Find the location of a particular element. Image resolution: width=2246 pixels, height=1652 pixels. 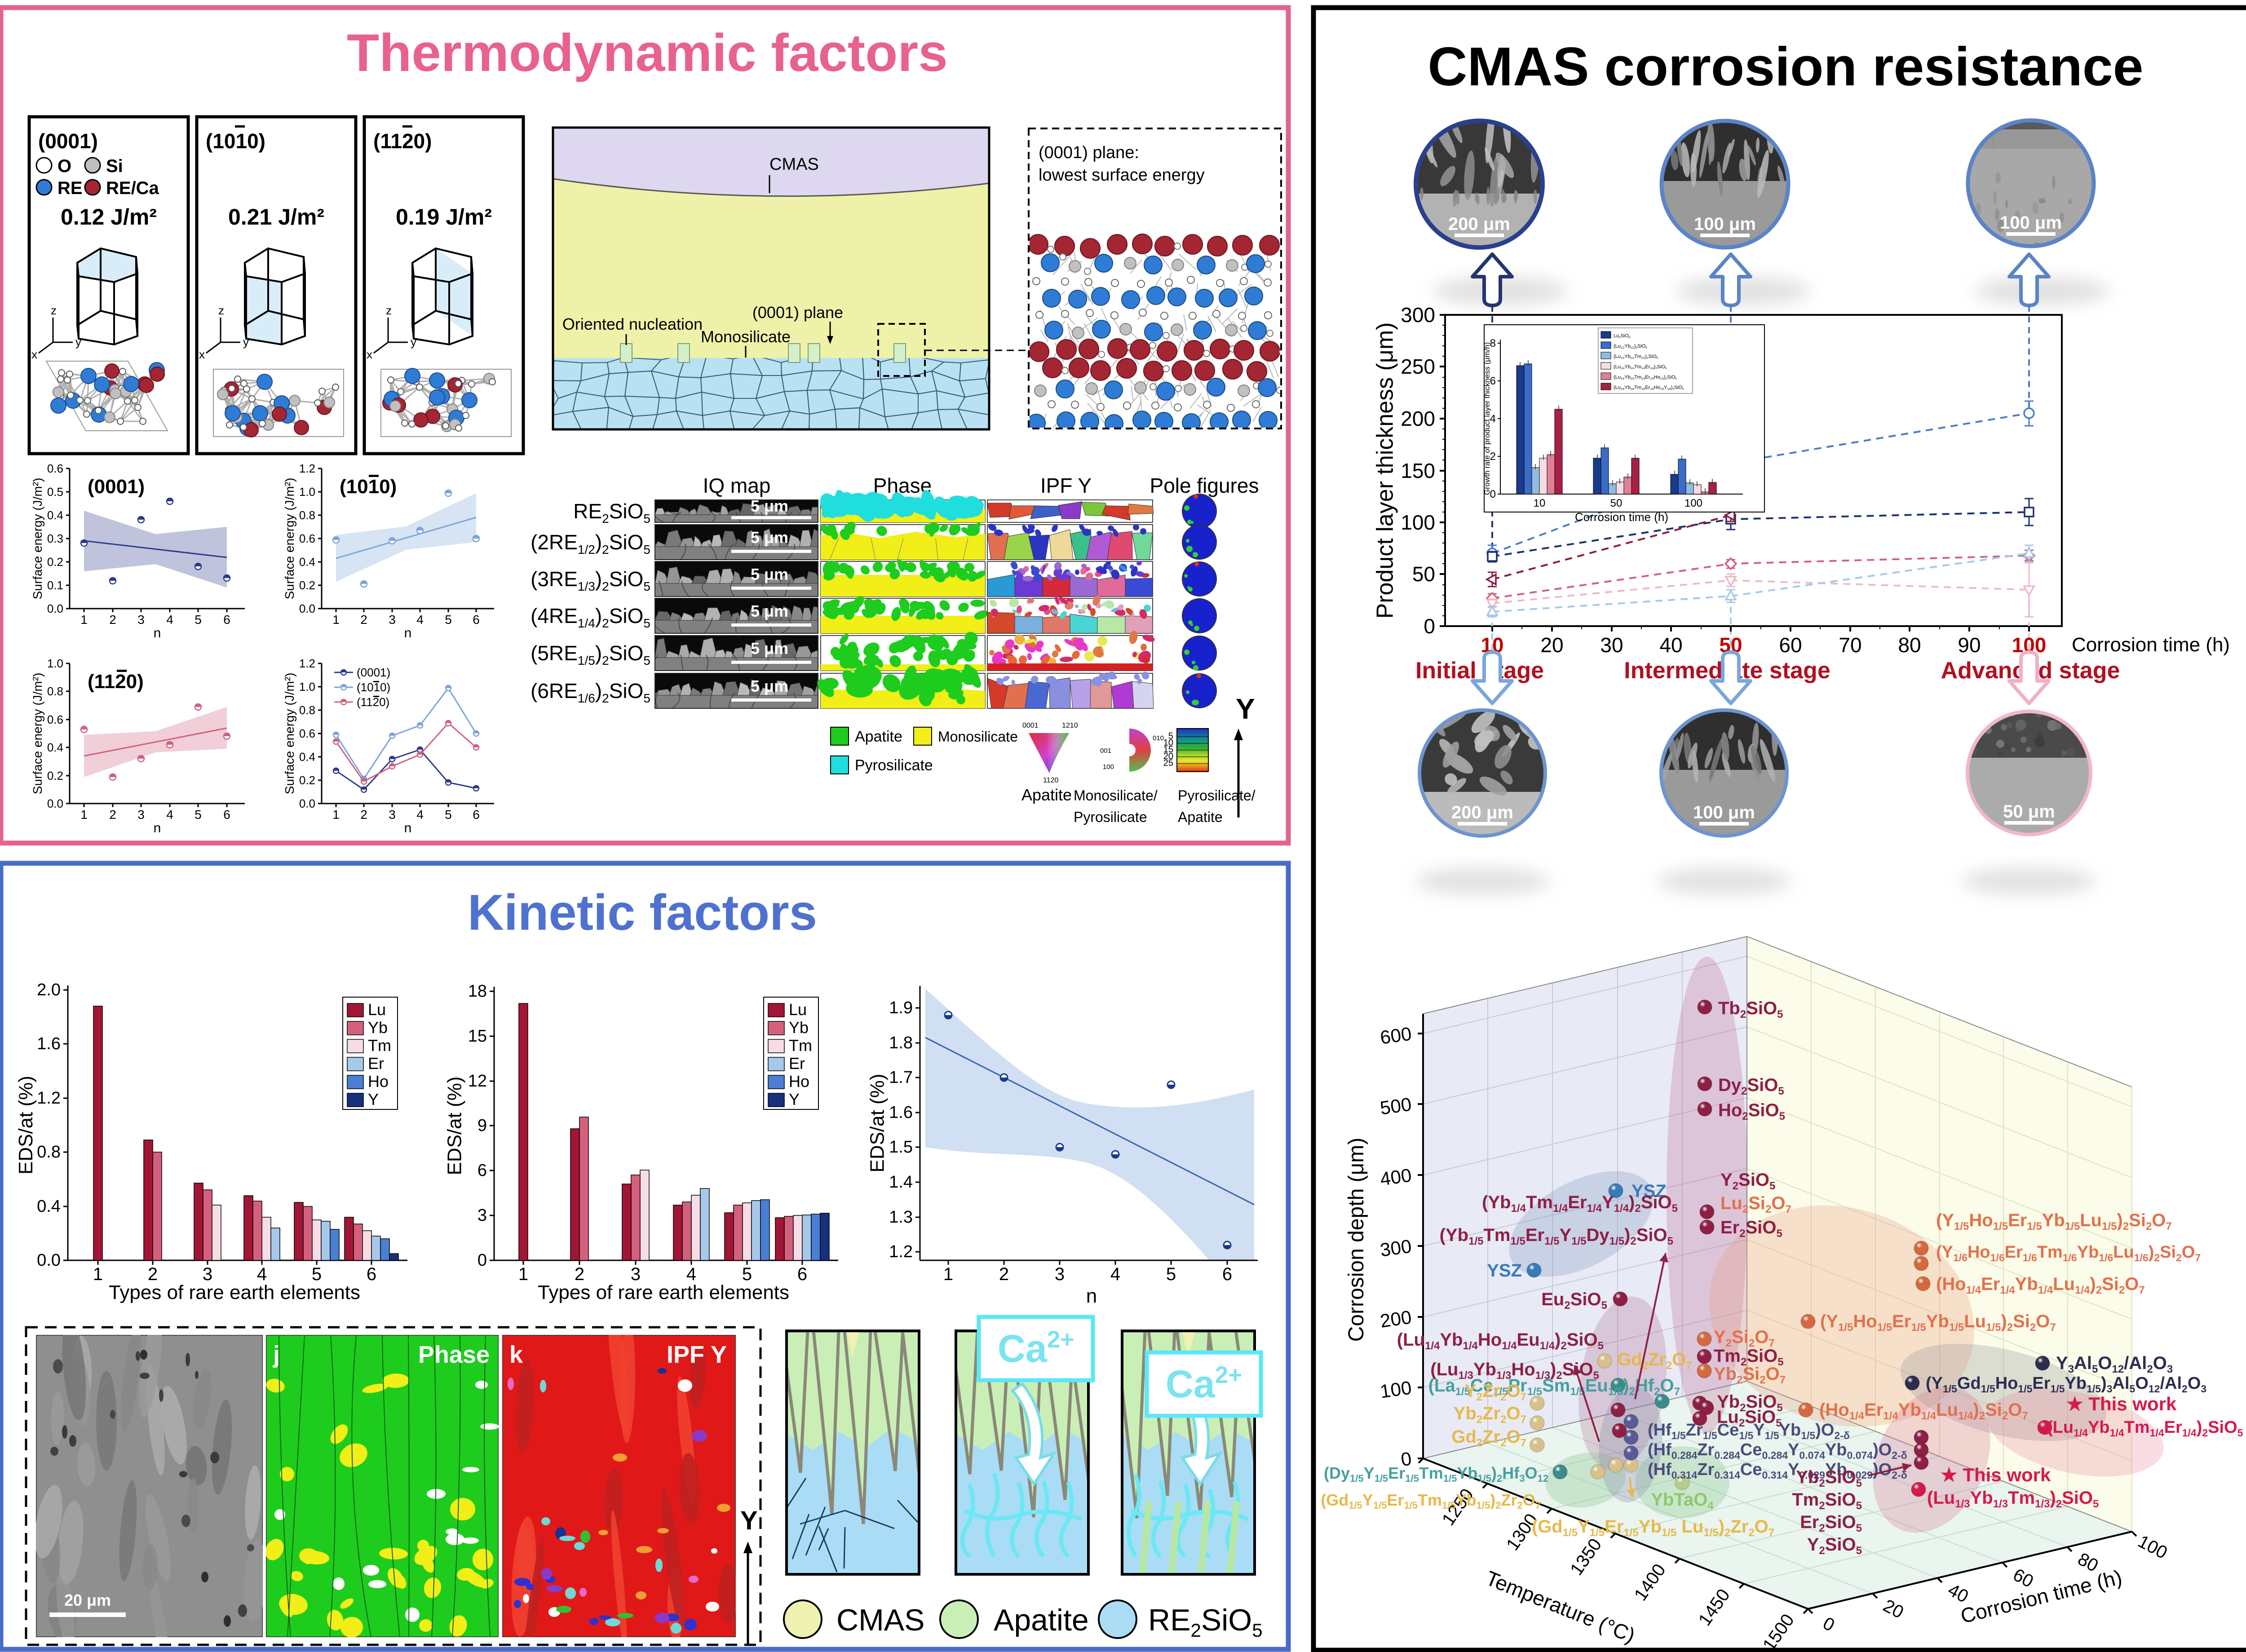

svg-text: Monosilicate/ is located at coordinates (1116, 795).